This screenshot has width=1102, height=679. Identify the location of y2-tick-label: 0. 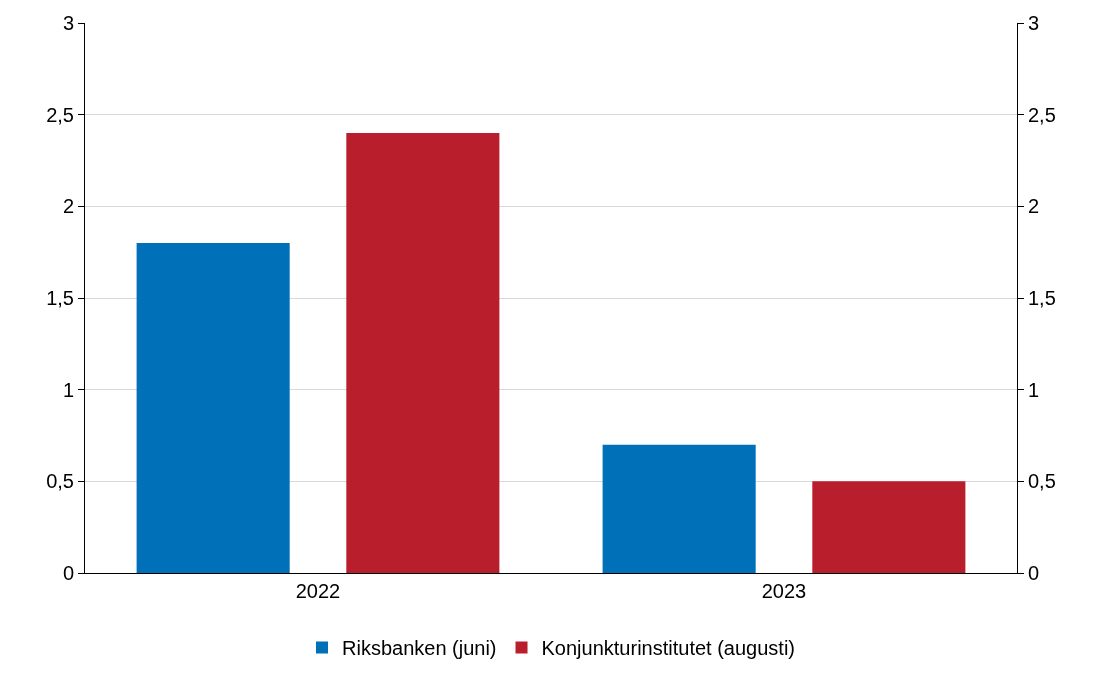
(1034, 573).